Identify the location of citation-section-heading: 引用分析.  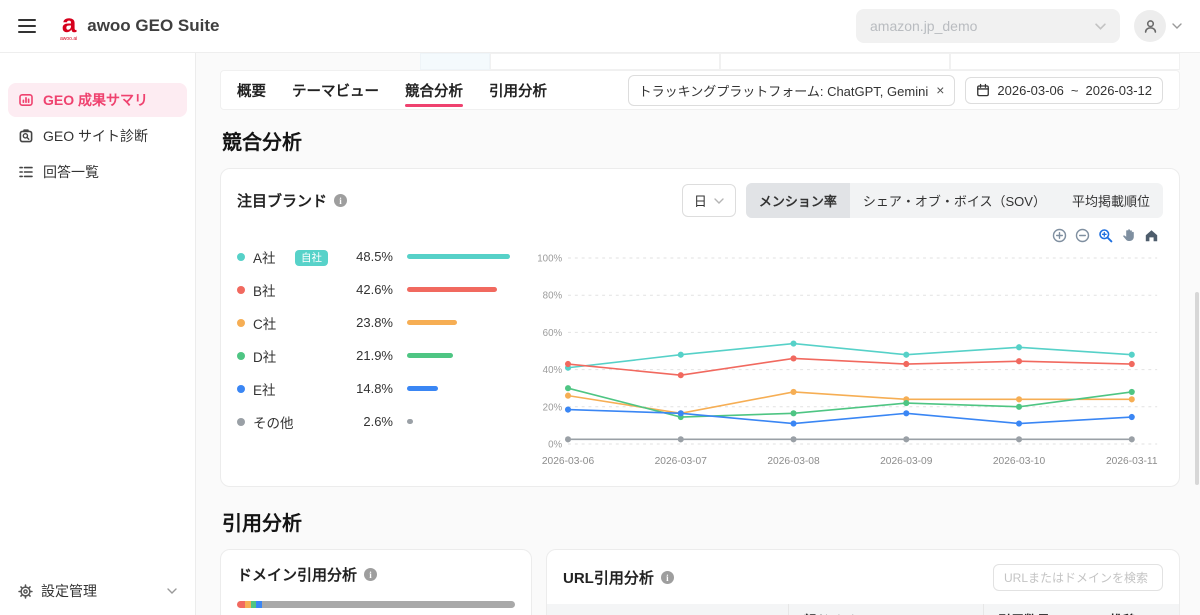
(262, 524).